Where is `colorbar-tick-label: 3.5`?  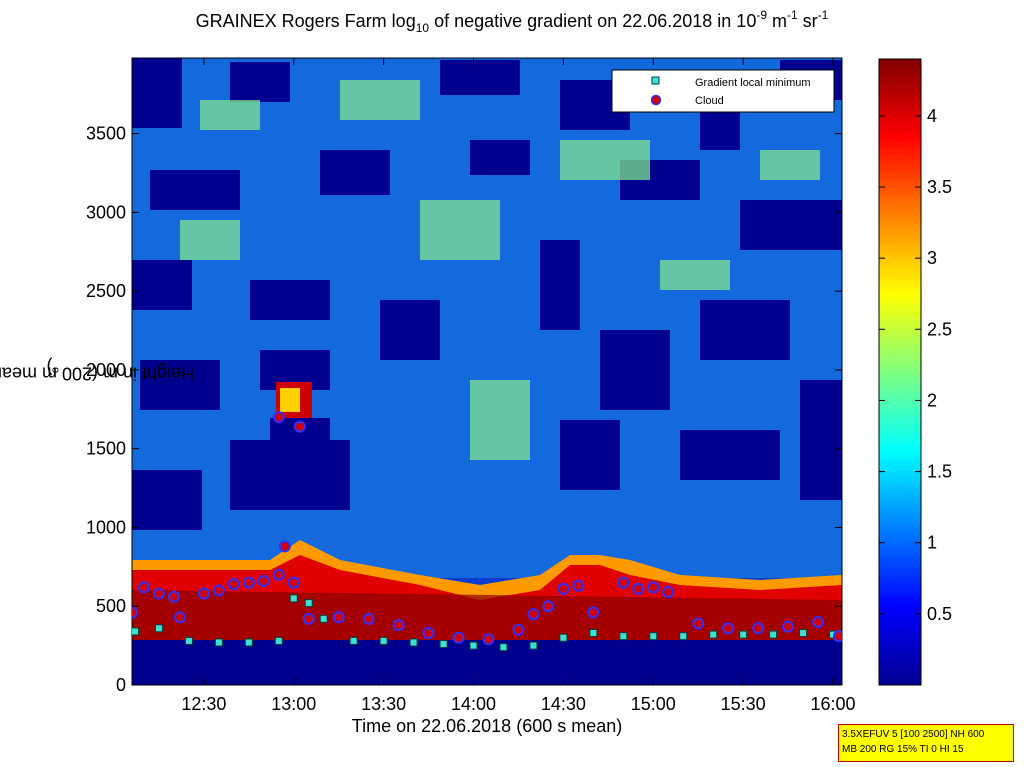
colorbar-tick-label: 3.5 is located at coordinates (939, 187).